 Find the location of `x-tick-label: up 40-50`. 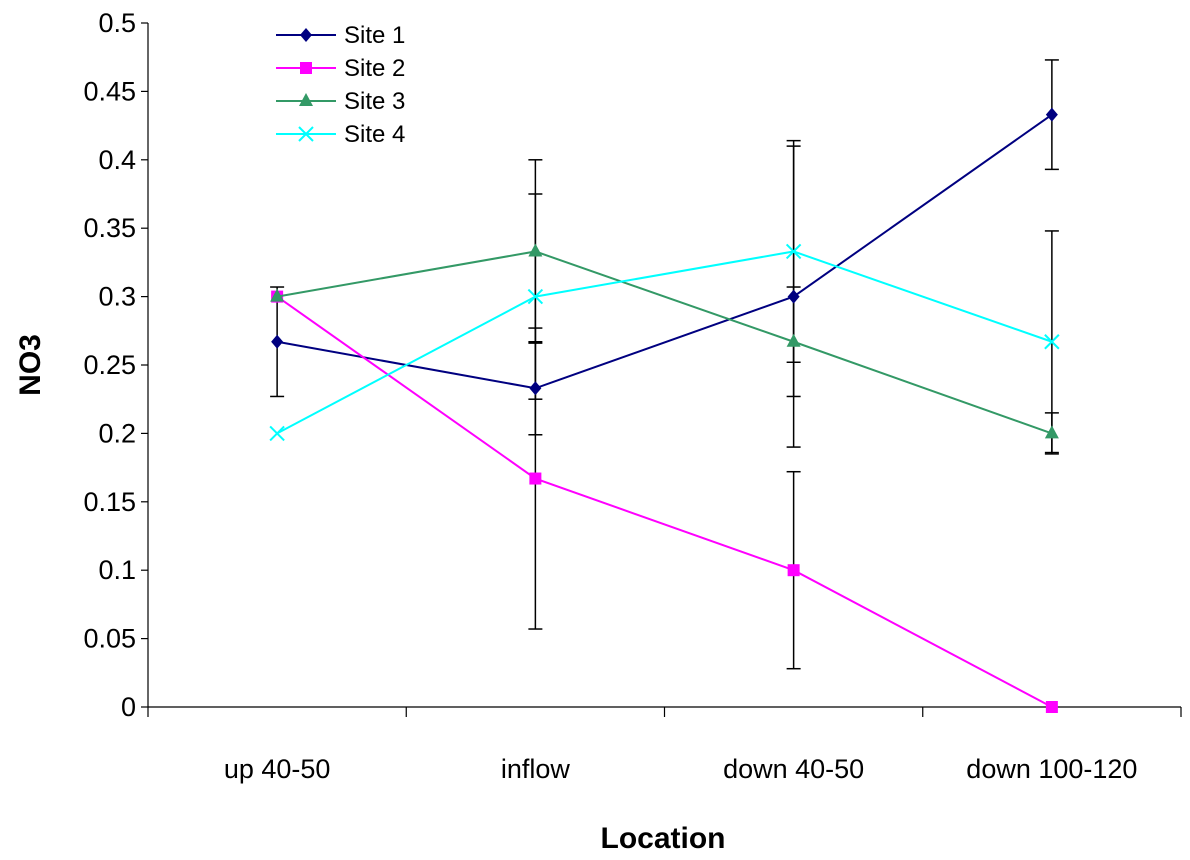

x-tick-label: up 40-50 is located at coordinates (277, 769).